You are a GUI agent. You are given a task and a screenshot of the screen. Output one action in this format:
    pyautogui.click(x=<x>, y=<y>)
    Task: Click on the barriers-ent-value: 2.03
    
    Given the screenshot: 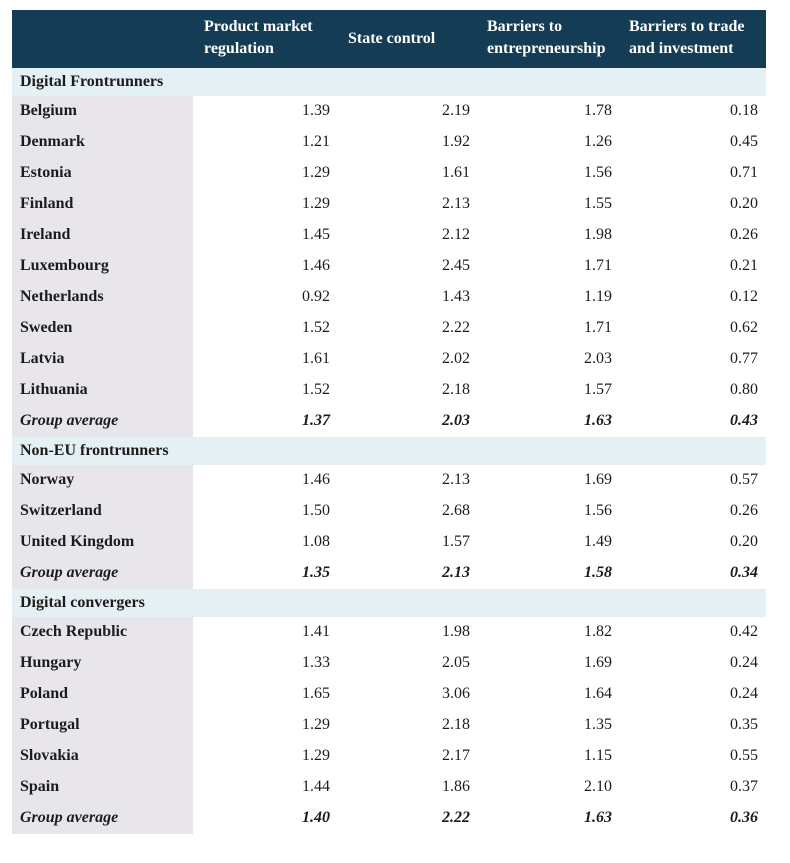 What is the action you would take?
    pyautogui.click(x=598, y=358)
    